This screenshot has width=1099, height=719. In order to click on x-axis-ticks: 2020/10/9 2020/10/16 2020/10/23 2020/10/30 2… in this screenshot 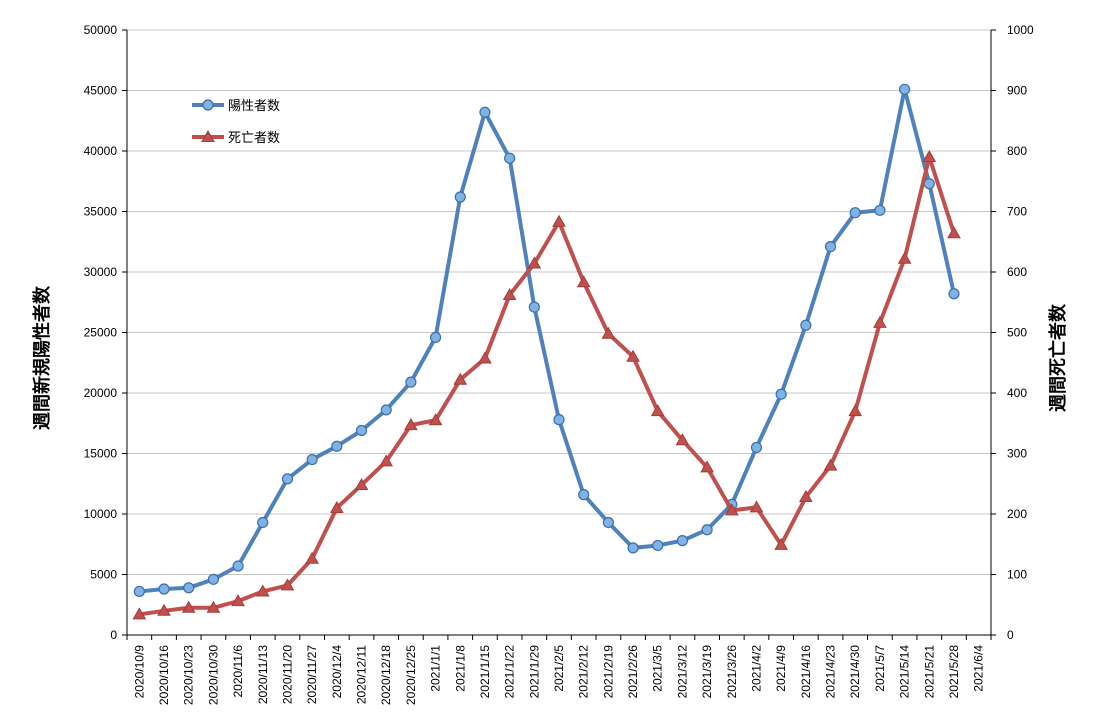, I will do `click(558, 675)`.